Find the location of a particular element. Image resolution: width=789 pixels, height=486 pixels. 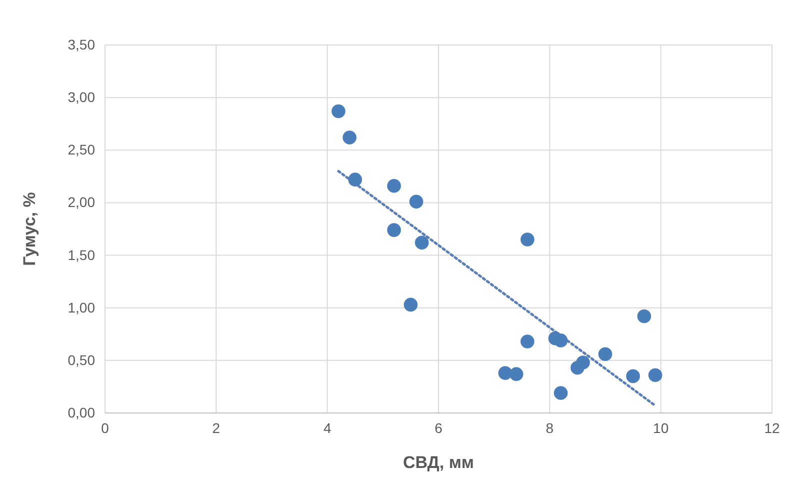

y-tick-label: 3,00 is located at coordinates (82, 97).